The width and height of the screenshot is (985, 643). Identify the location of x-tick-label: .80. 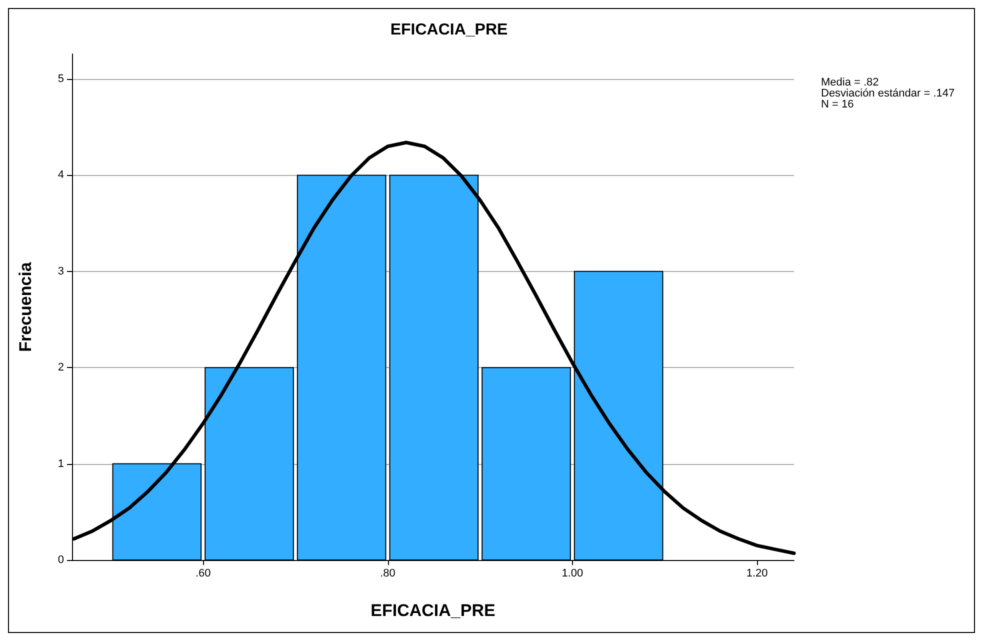
(388, 574).